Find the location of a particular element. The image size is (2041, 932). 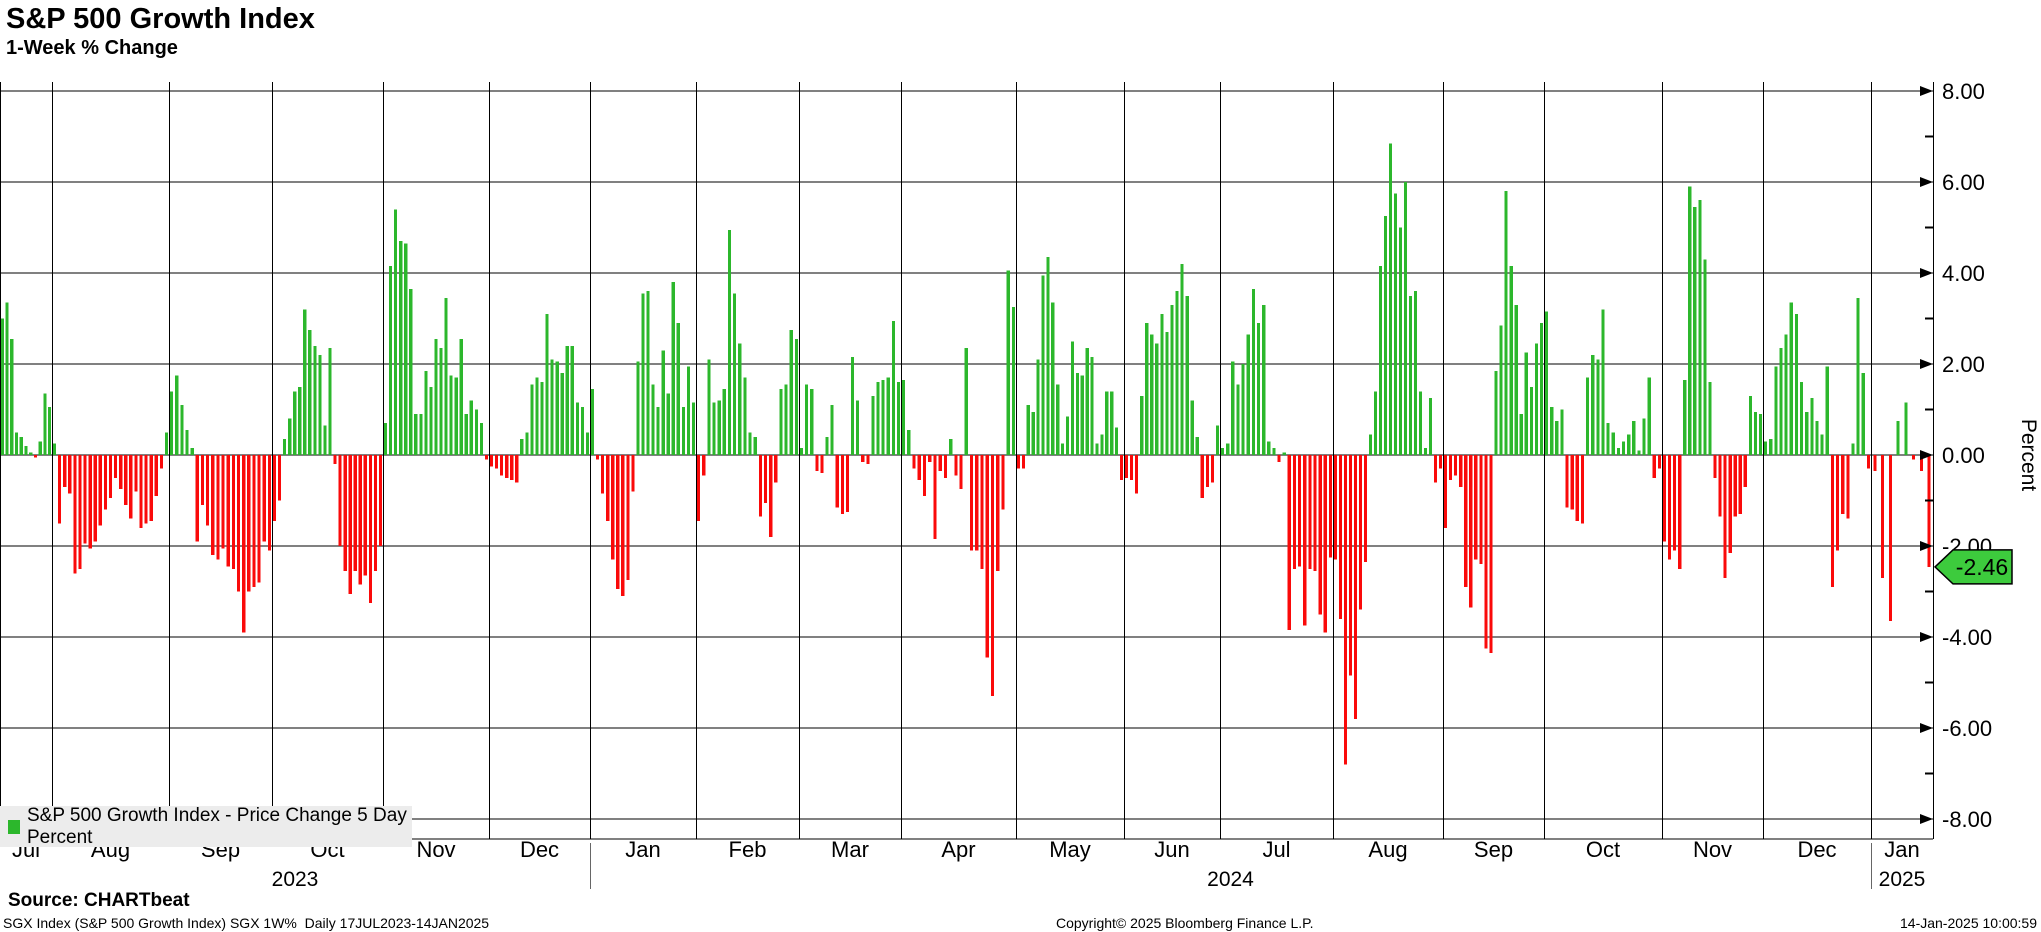

month-label: Jun is located at coordinates (1171, 849).